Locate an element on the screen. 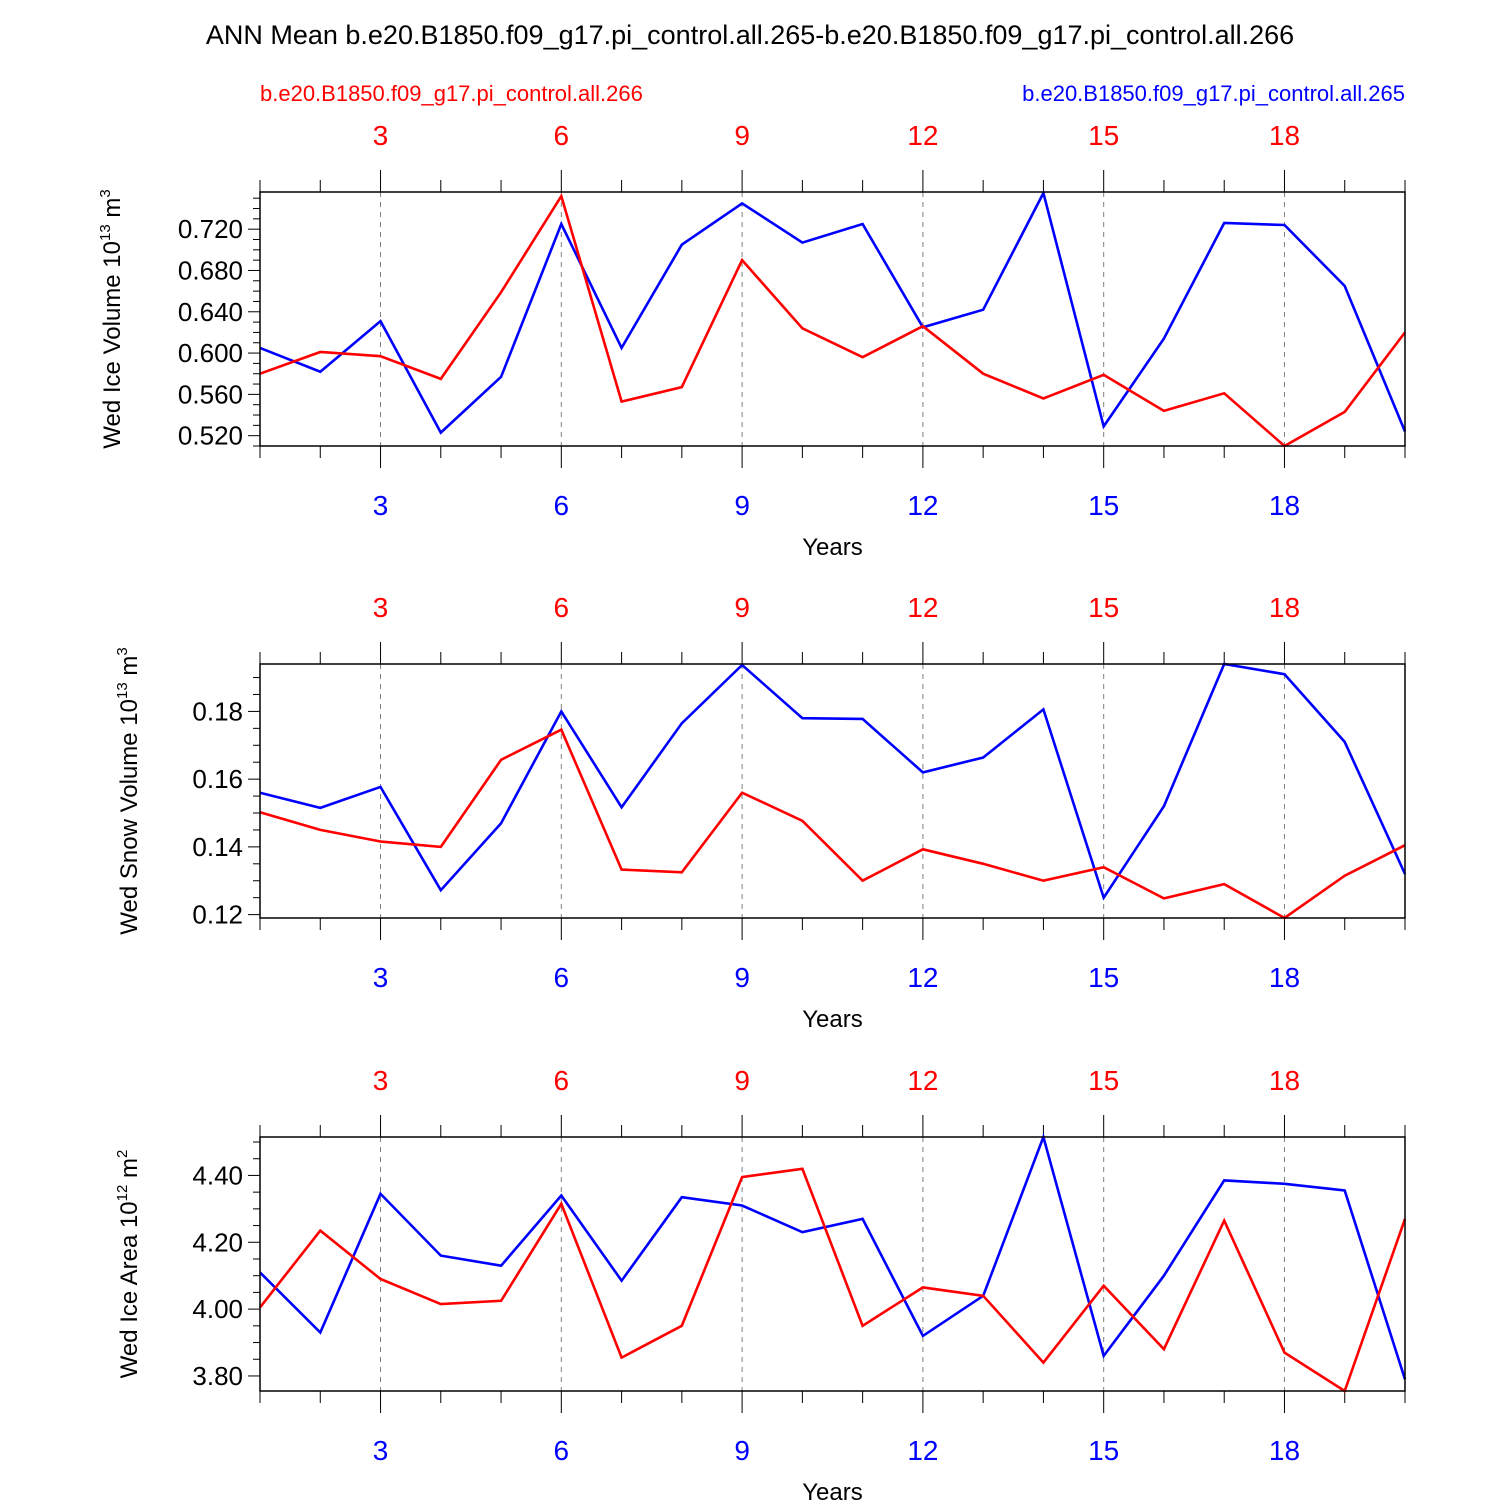 Image resolution: width=1500 pixels, height=1500 pixels. y-tick-label: 0.18 is located at coordinates (217, 711).